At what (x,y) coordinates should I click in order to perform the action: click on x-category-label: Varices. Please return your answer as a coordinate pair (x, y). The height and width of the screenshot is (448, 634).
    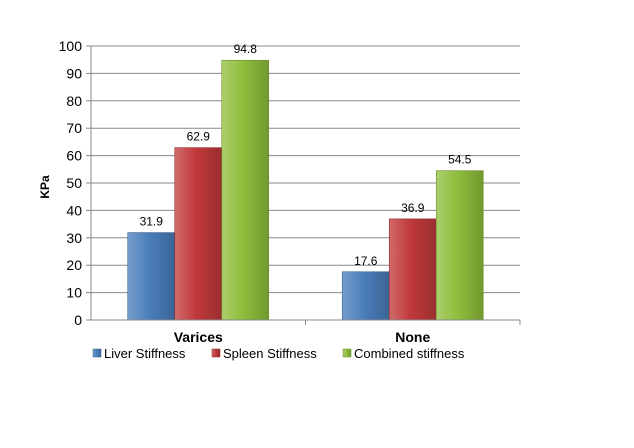
    Looking at the image, I should click on (198, 337).